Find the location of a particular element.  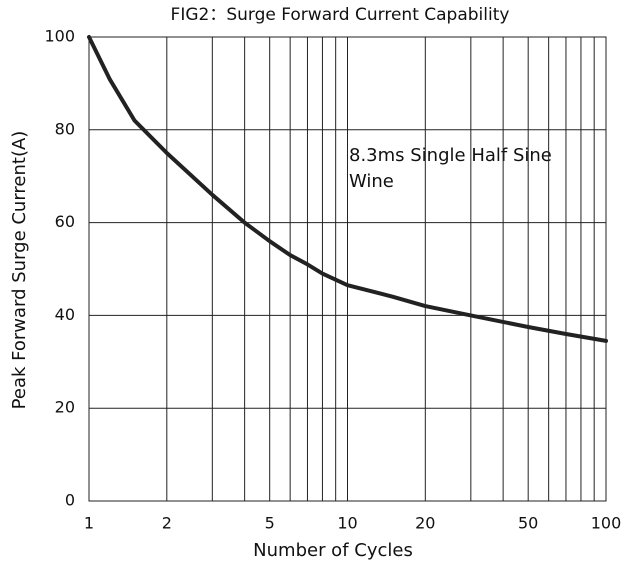

y-tick-label: 20 is located at coordinates (65, 407).